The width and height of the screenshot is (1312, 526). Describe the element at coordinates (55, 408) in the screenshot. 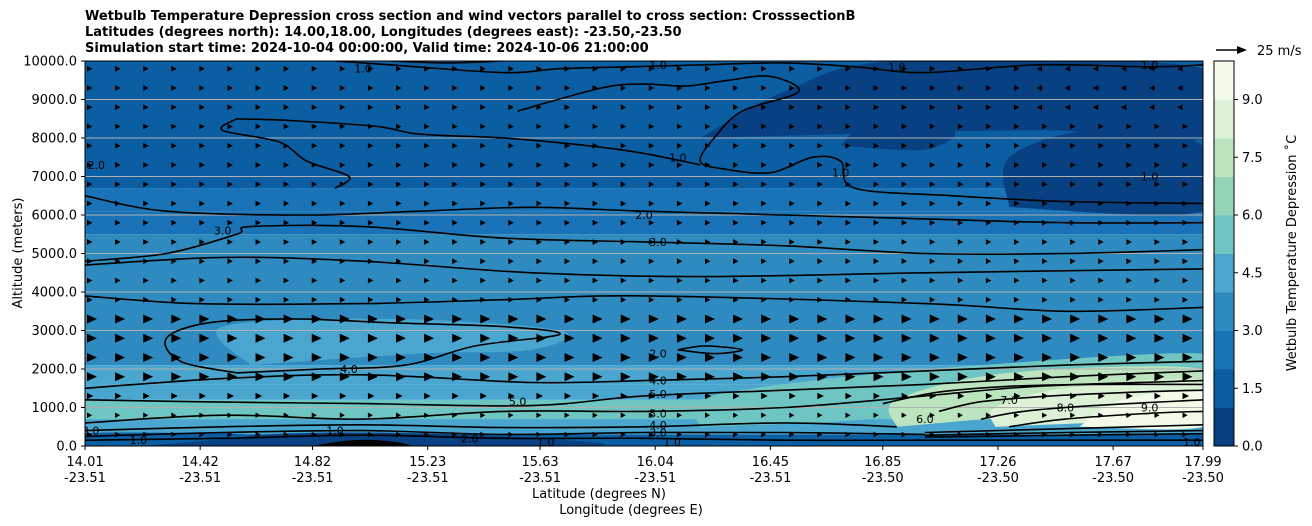

I see `y-tick-label: 1000.0` at that location.